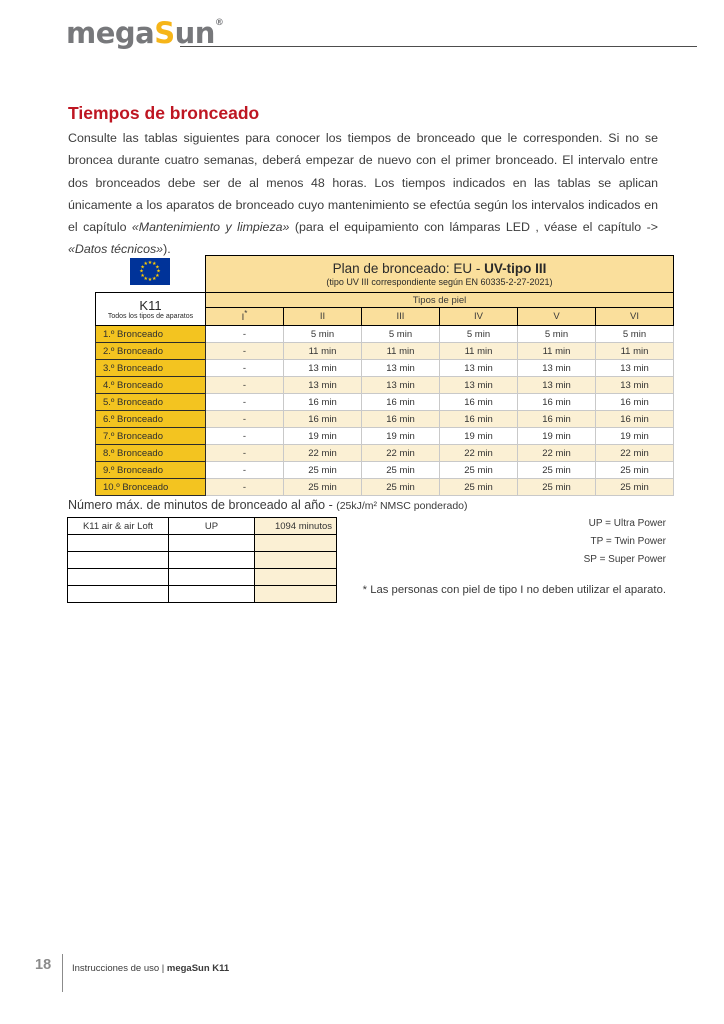 This screenshot has width=724, height=1024. What do you see at coordinates (634, 316) in the screenshot?
I see `skin-type-col-vi: VI` at bounding box center [634, 316].